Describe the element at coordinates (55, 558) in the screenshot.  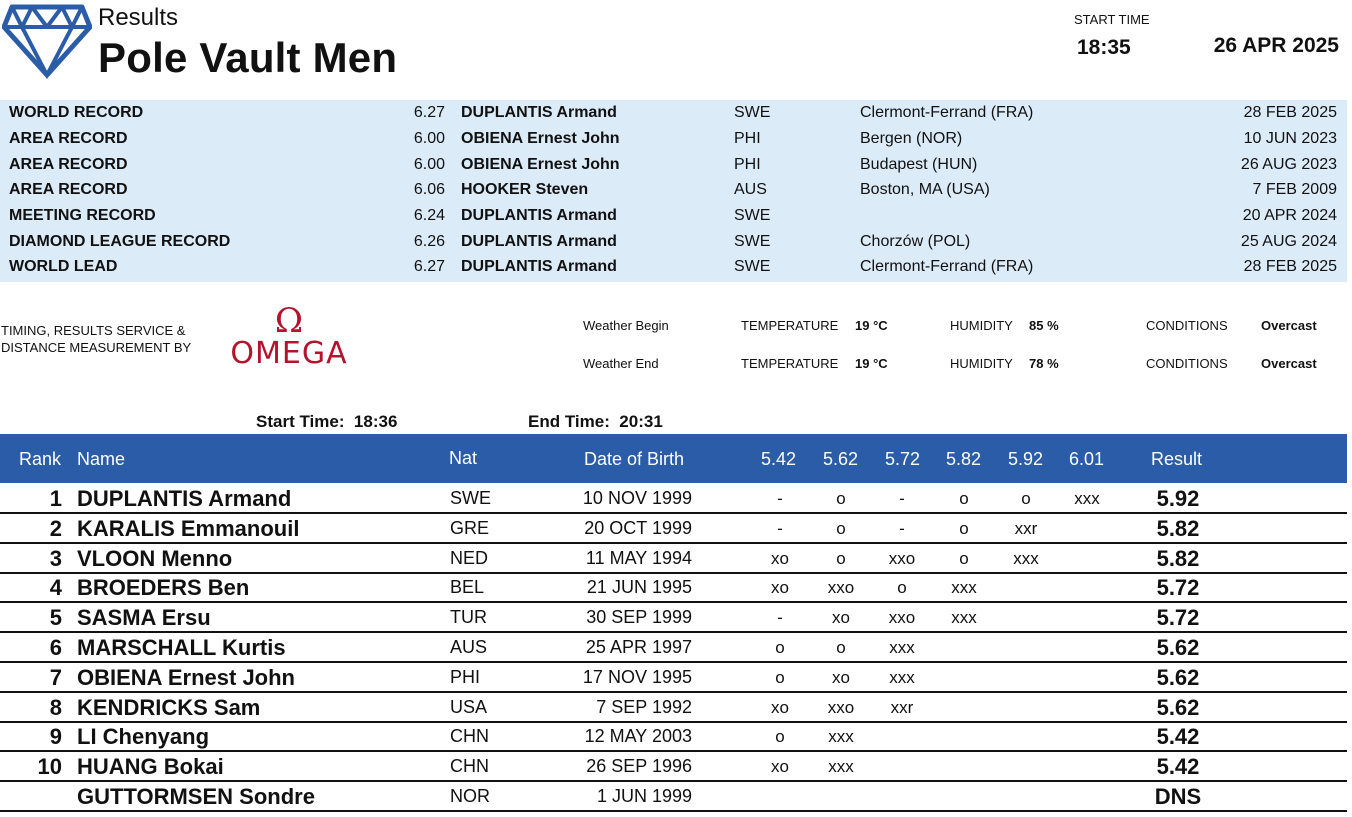
I see `athlete-rank: 3` at that location.